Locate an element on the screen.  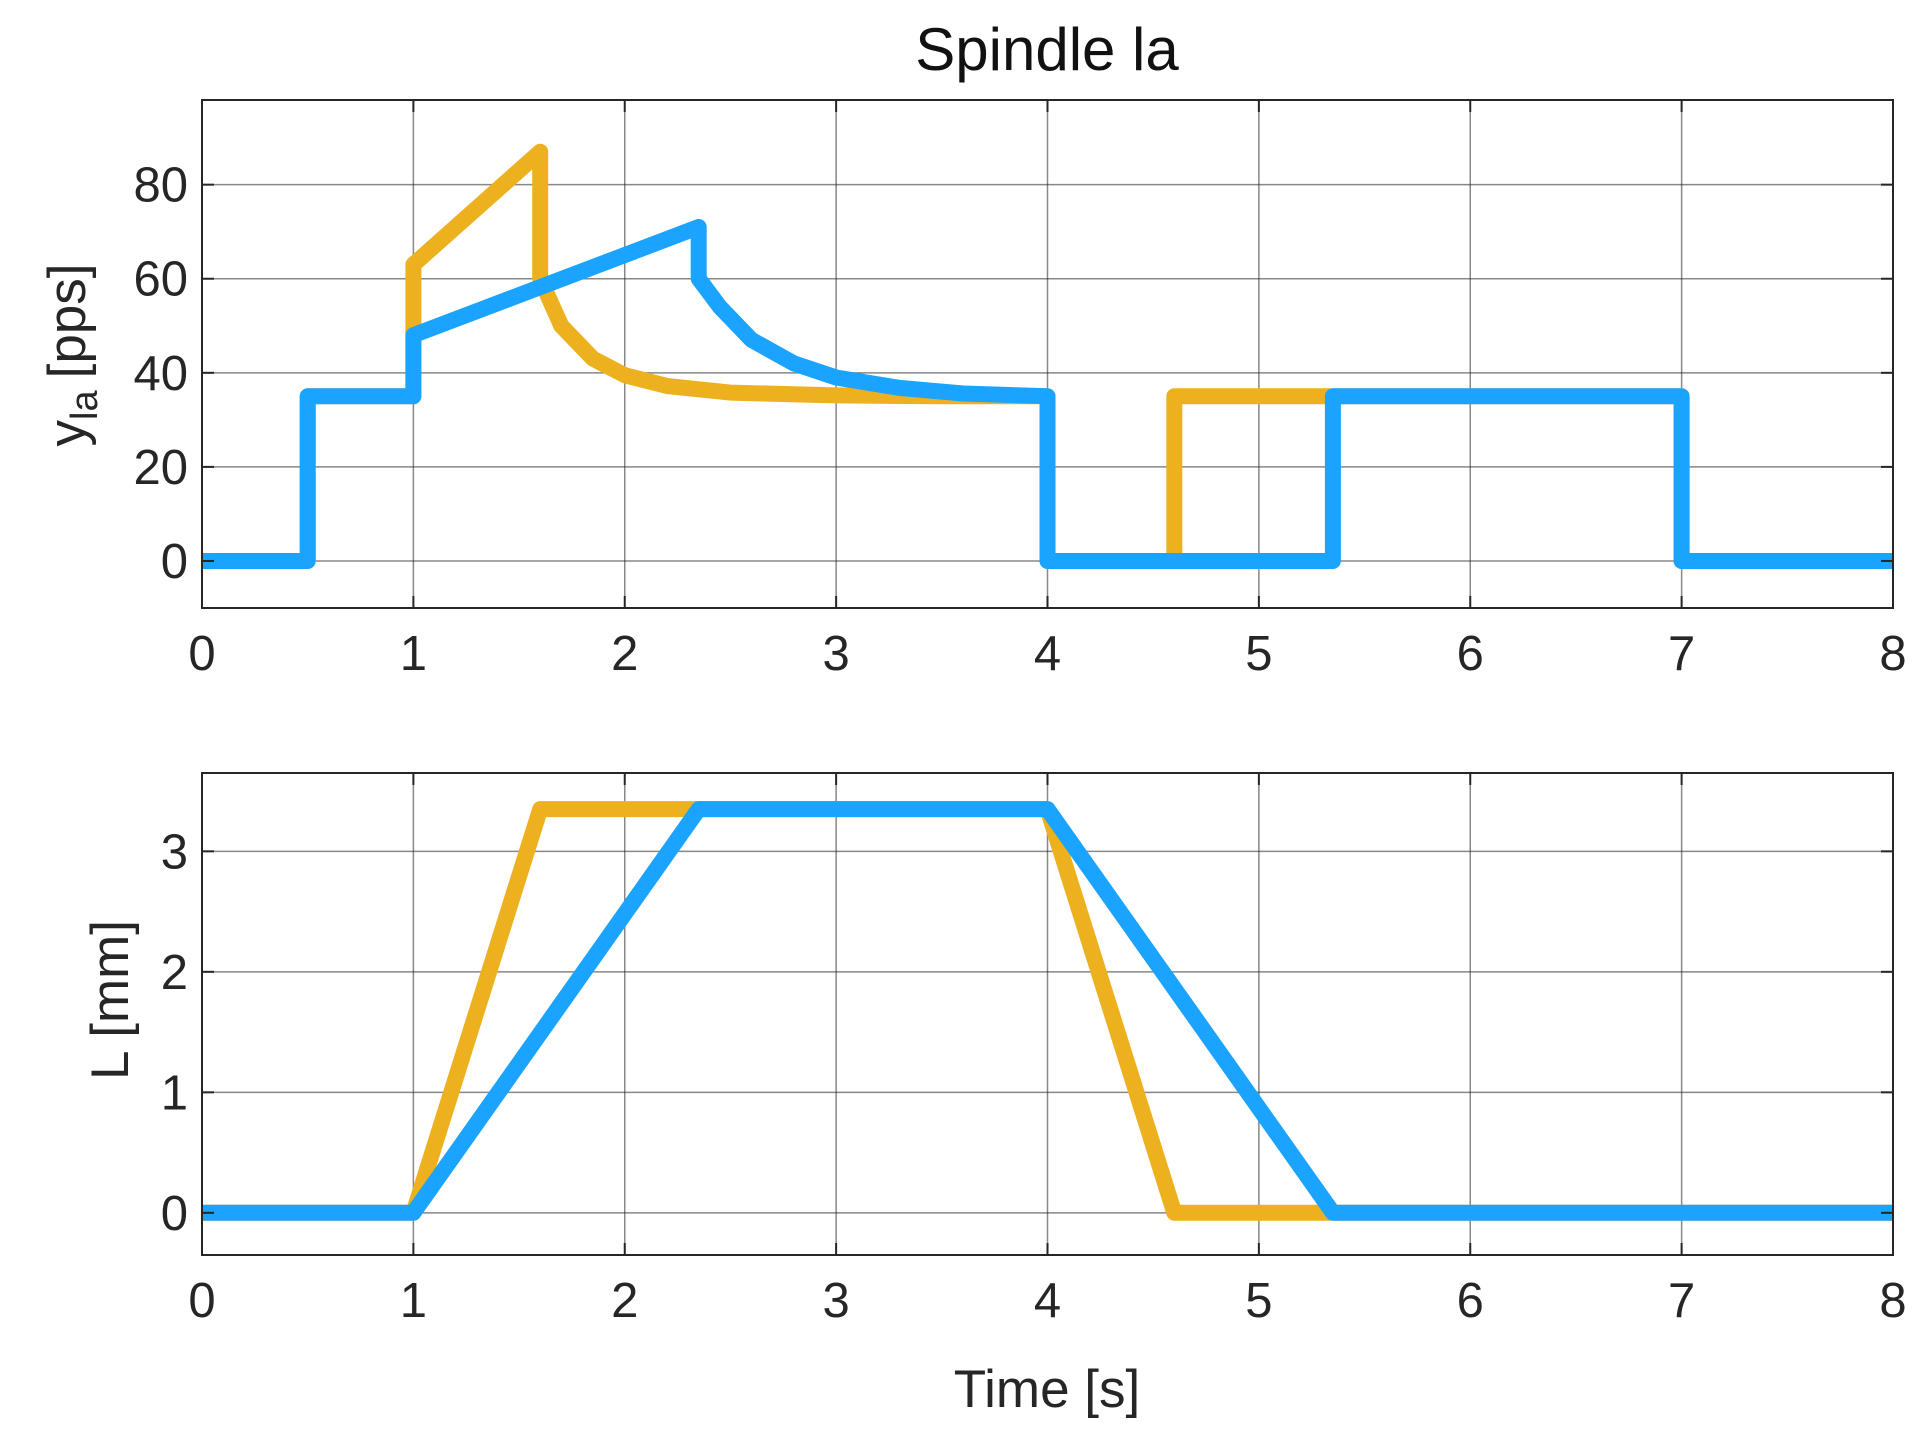
y-tick-label: 80 is located at coordinates (160, 186).